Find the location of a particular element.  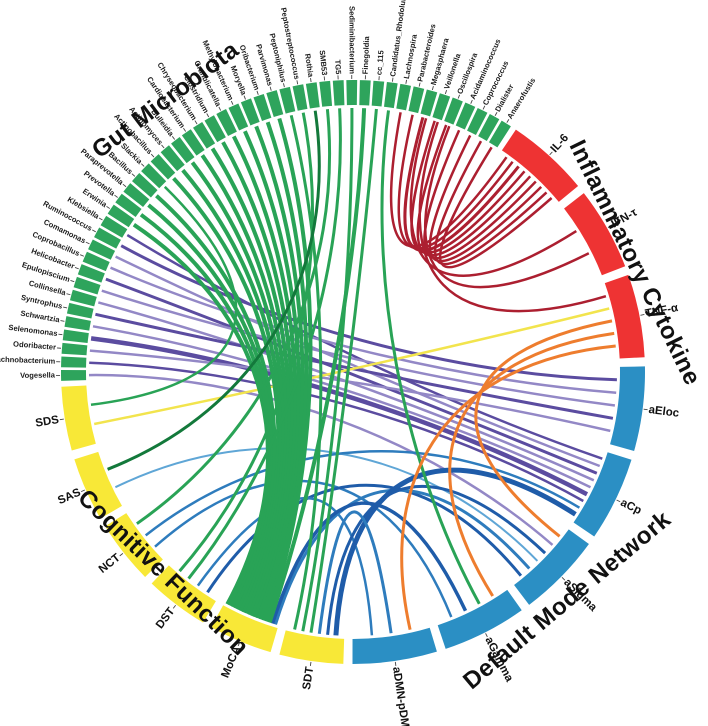

chord-cc_115-SDT is located at coordinates (343, 370).